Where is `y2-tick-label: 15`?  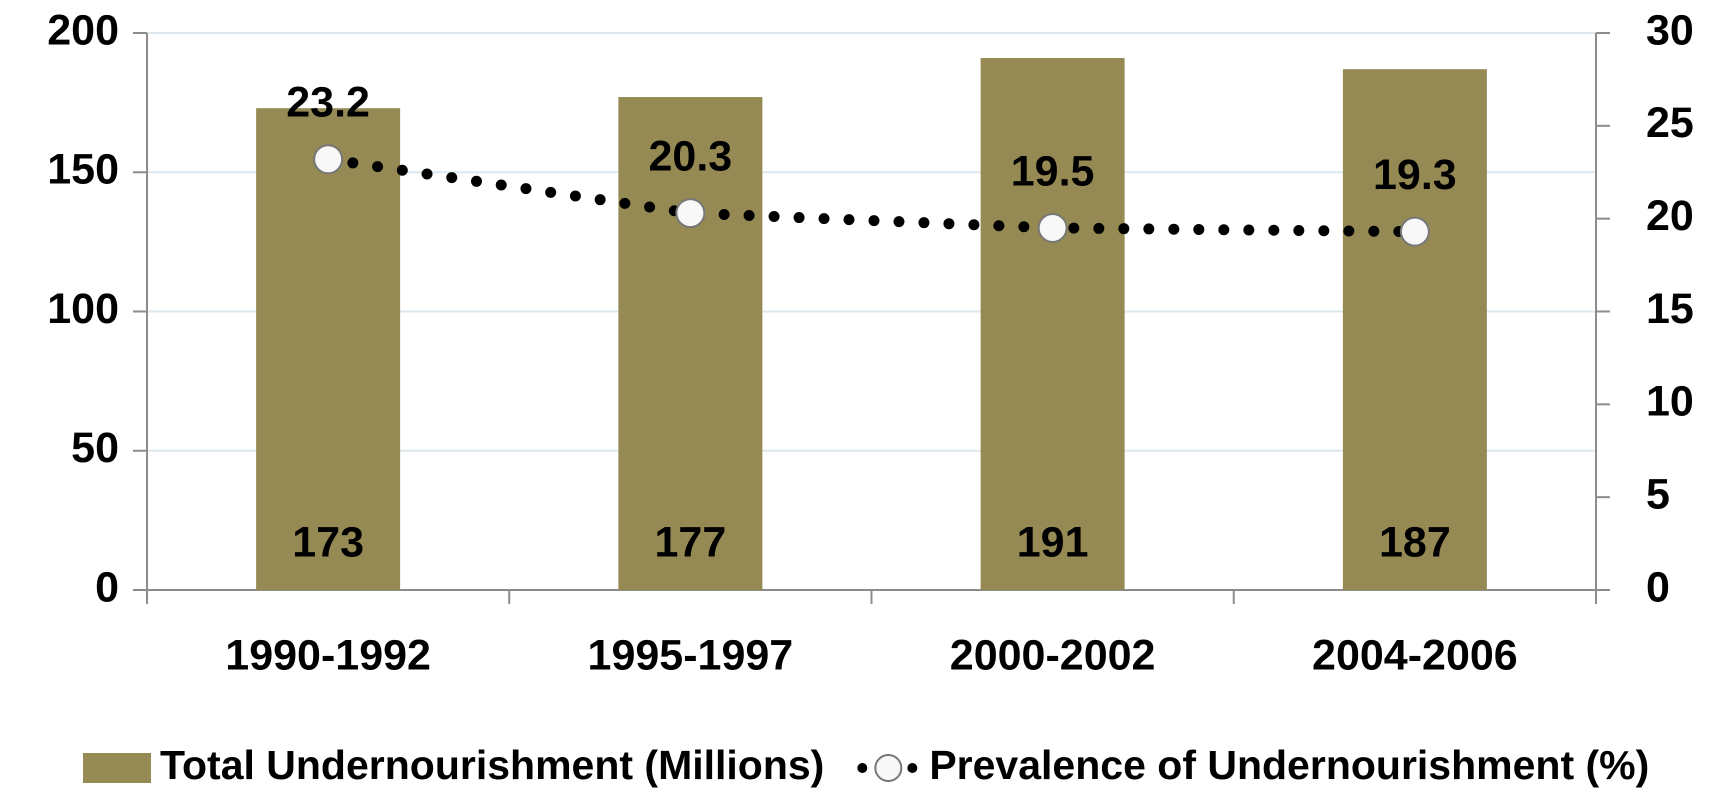
y2-tick-label: 15 is located at coordinates (1670, 309).